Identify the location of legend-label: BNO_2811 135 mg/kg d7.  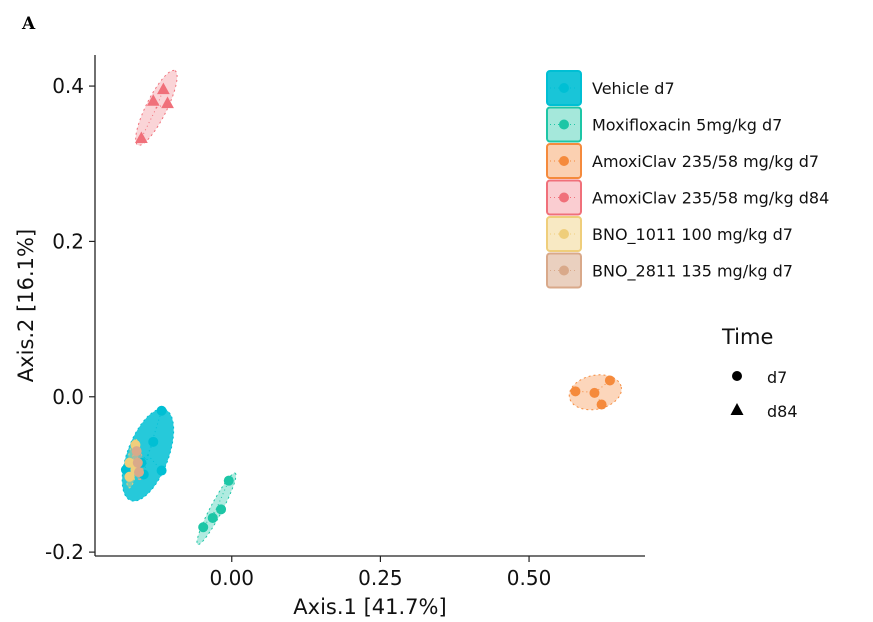
(692, 272).